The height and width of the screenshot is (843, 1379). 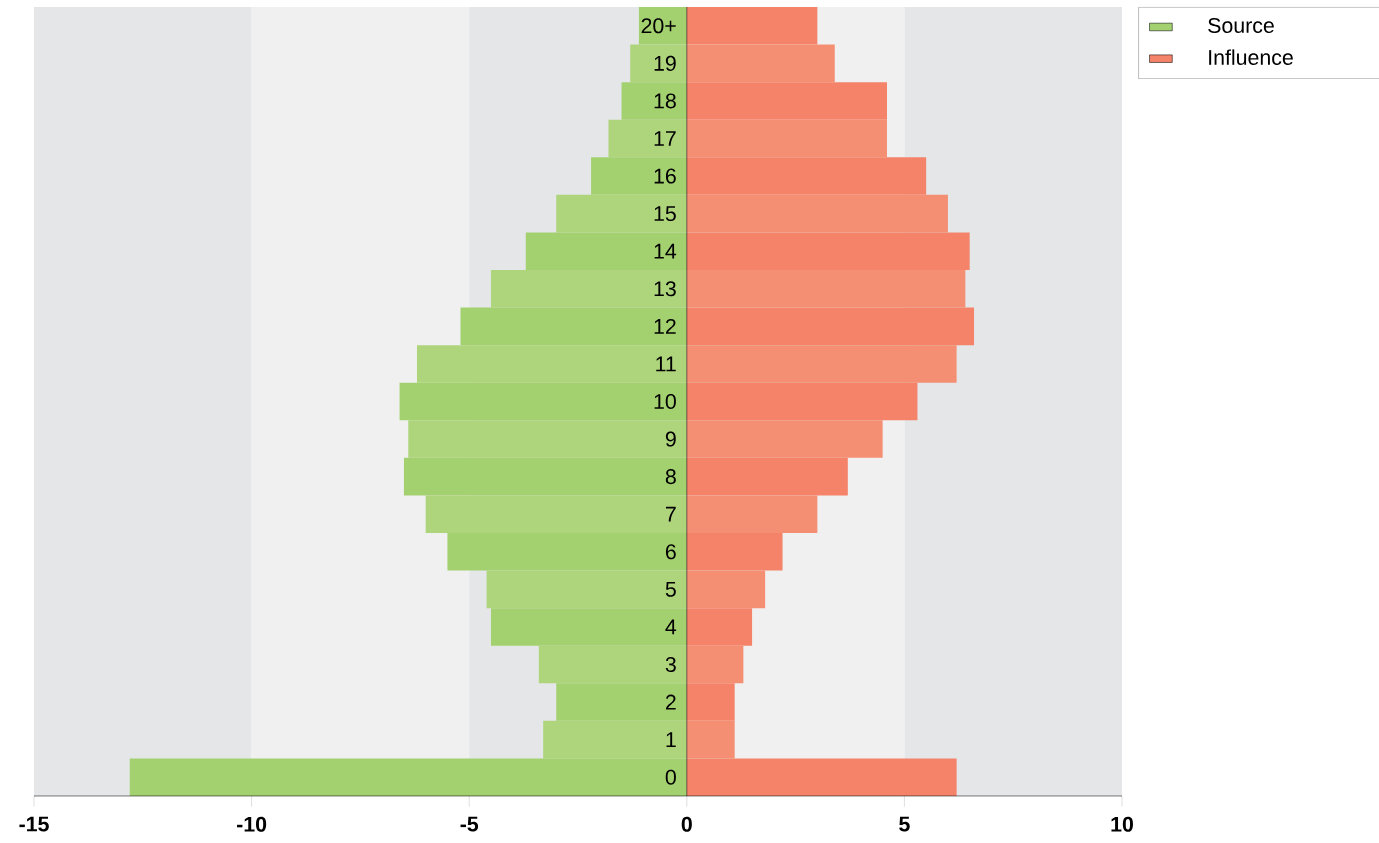 What do you see at coordinates (665, 176) in the screenshot?
I see `y-tick-label: 16` at bounding box center [665, 176].